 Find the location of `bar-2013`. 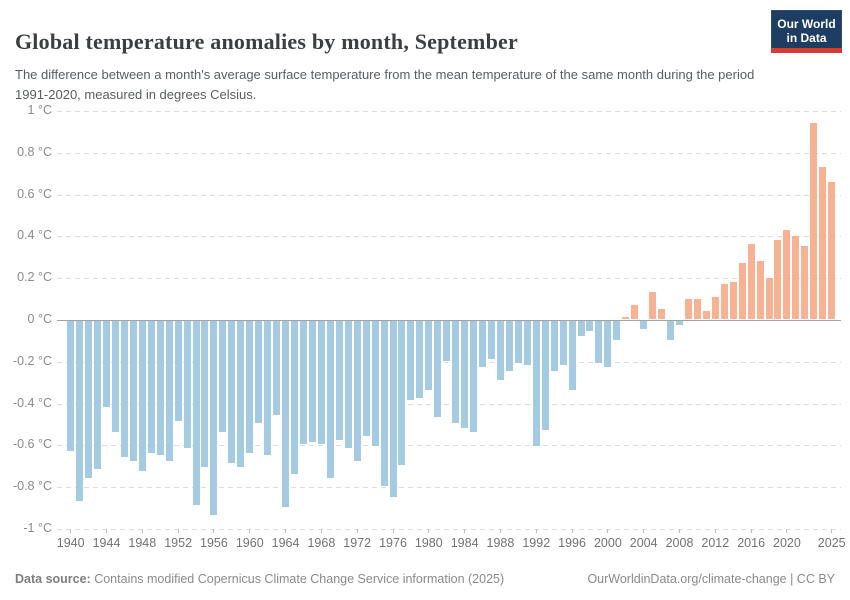

bar-2013 is located at coordinates (724, 301).